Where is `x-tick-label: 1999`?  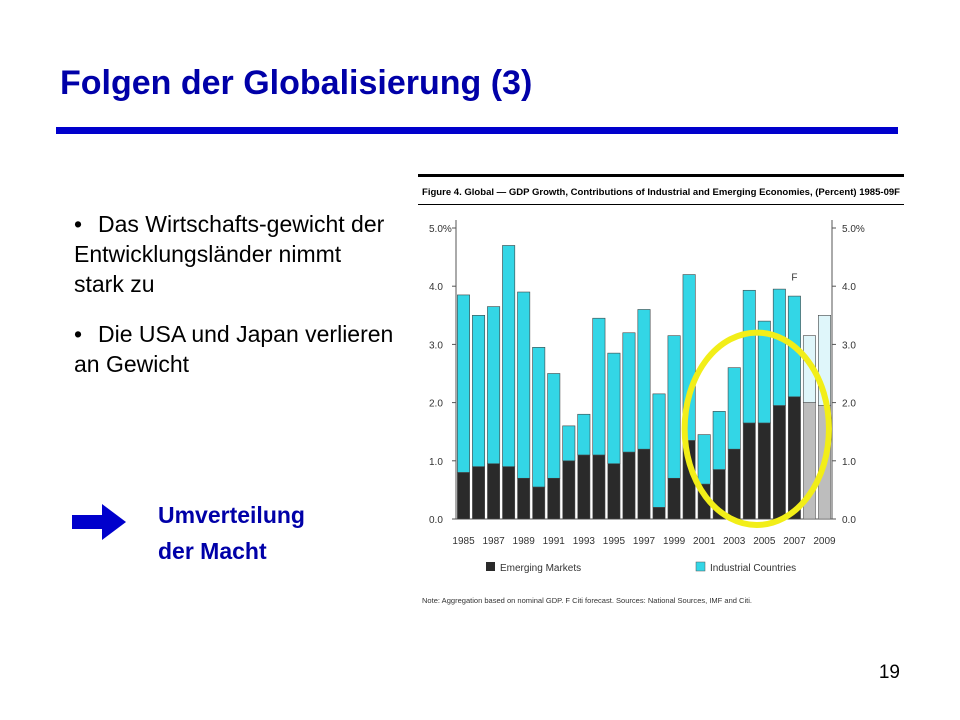
x-tick-label: 1999 is located at coordinates (674, 541).